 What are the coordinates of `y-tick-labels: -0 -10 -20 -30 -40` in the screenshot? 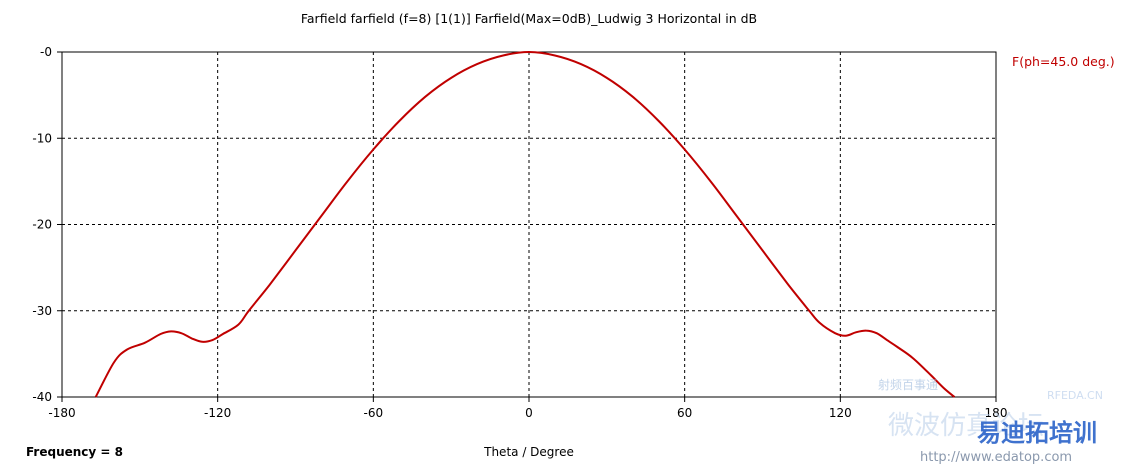 It's located at (42, 224).